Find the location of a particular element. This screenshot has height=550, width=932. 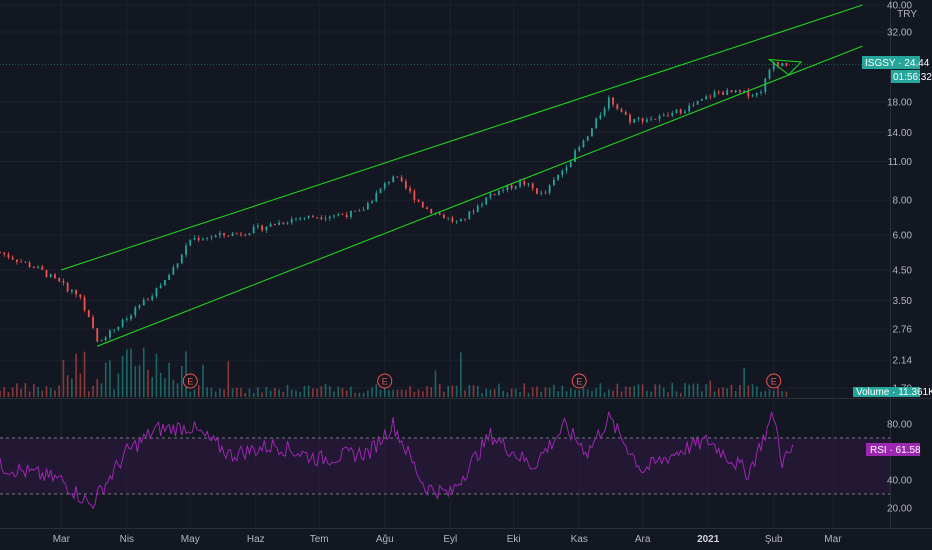

rsi-tick-label: 40.00 is located at coordinates (899, 481).